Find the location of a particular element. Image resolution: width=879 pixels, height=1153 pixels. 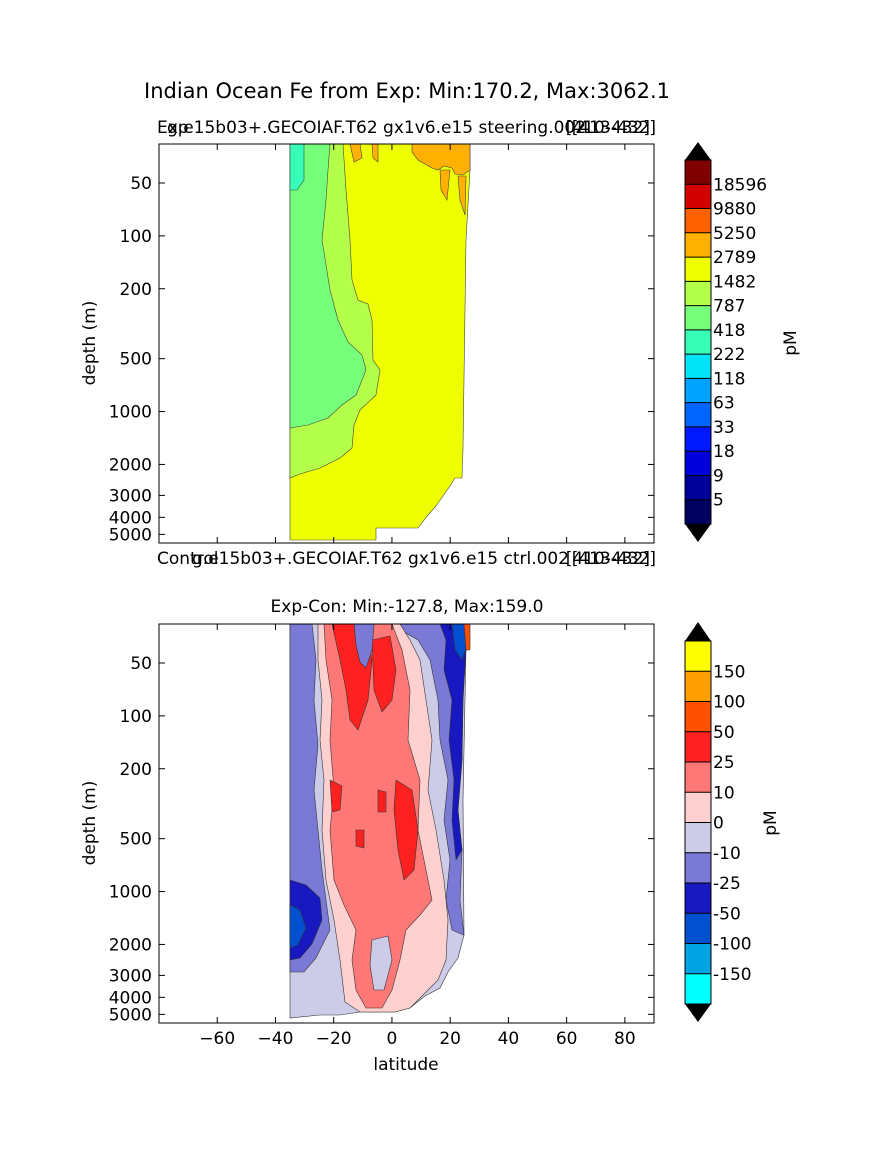

xtick-label: 60 is located at coordinates (567, 1039).